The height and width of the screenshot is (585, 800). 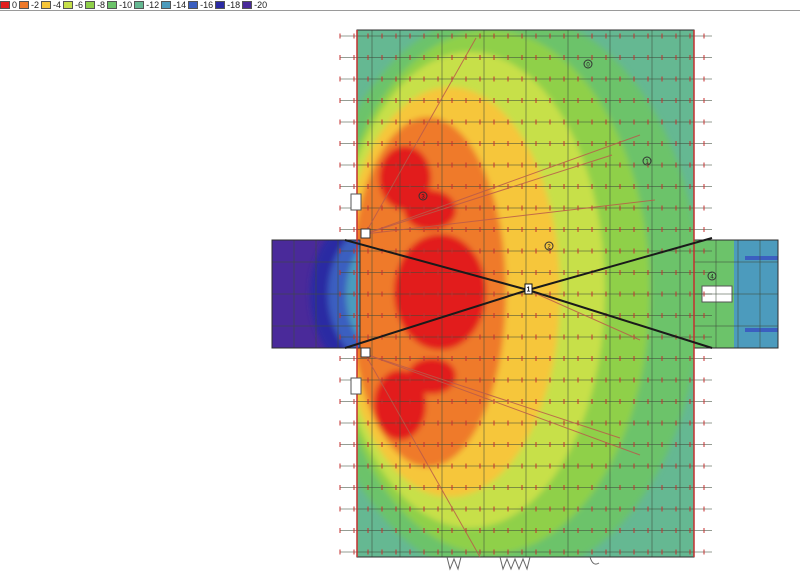 I want to click on legend-divider, so click(x=400, y=10).